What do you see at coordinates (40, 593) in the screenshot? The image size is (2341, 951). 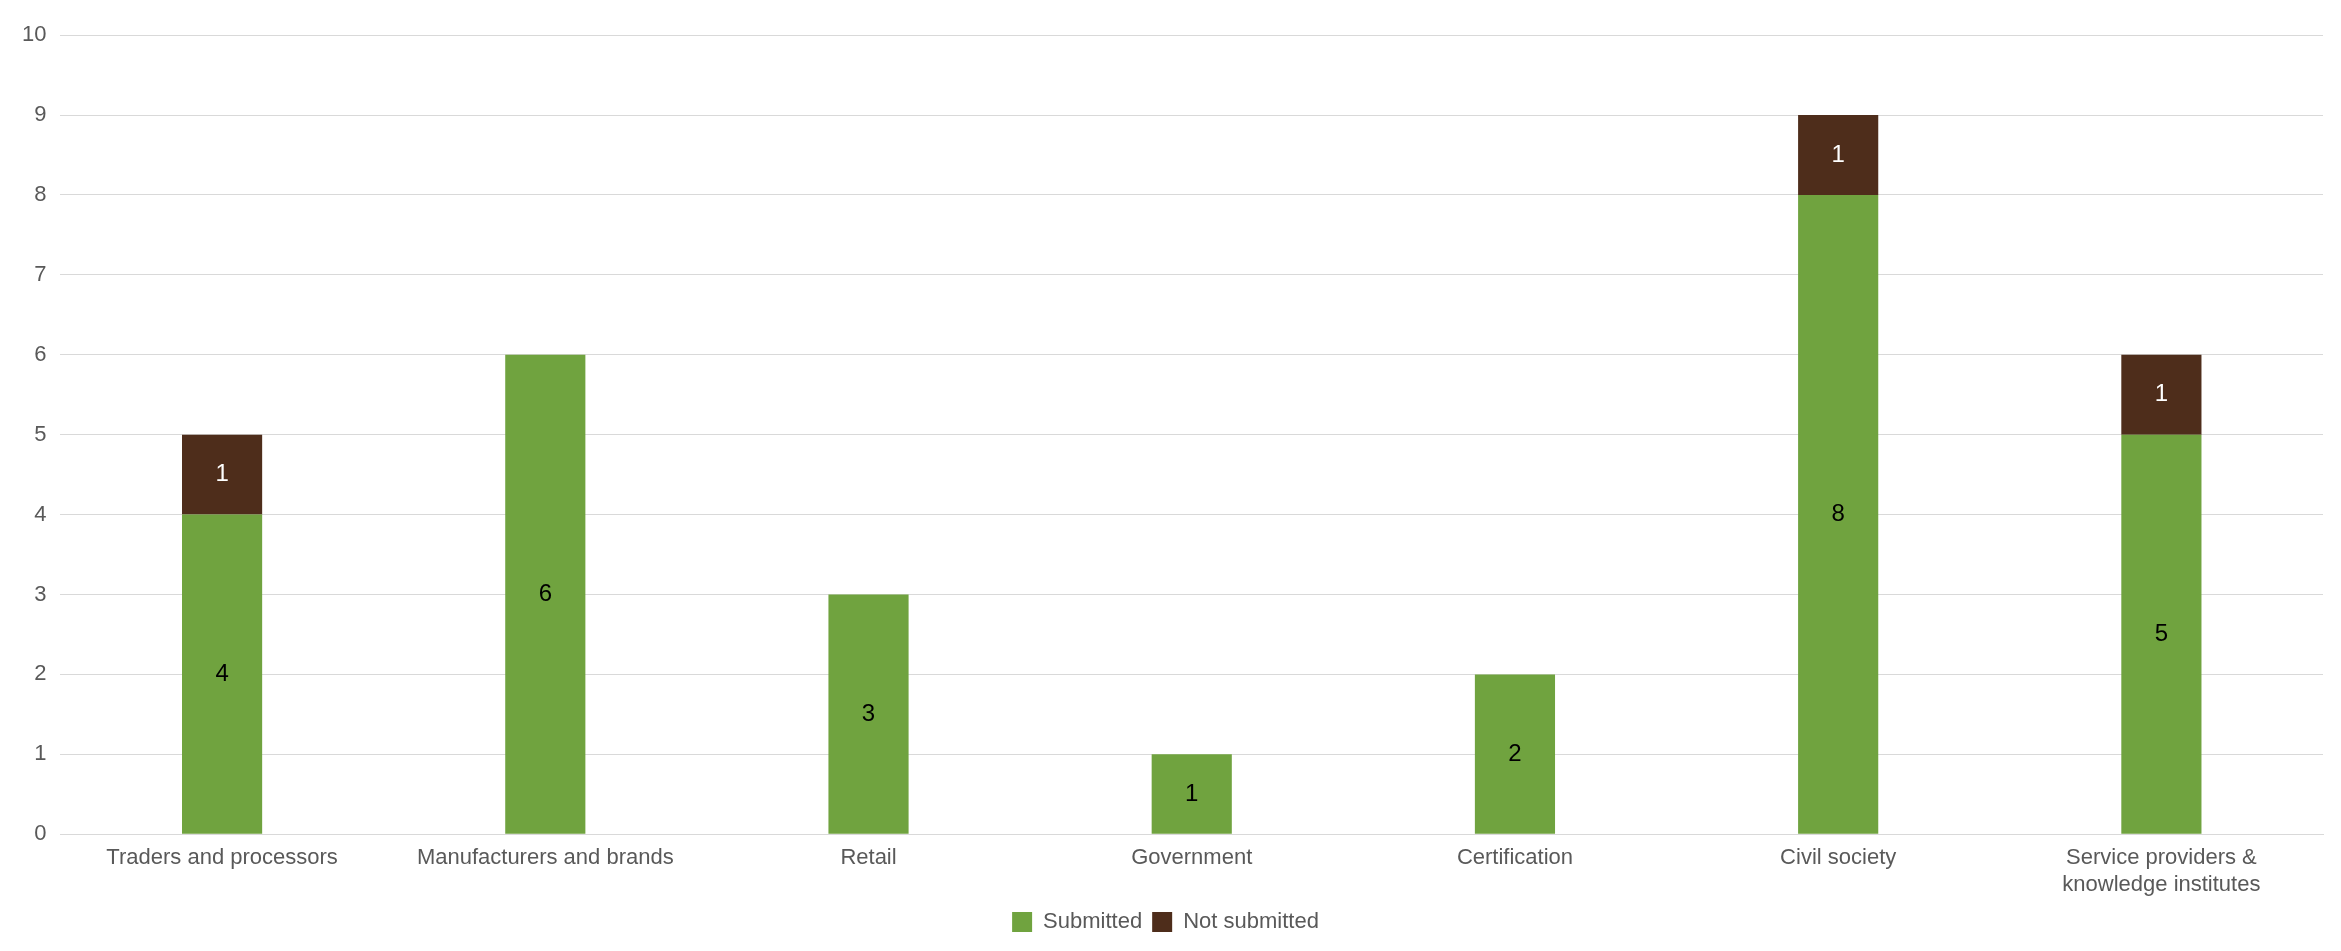 I see `y-tick-label: 3` at bounding box center [40, 593].